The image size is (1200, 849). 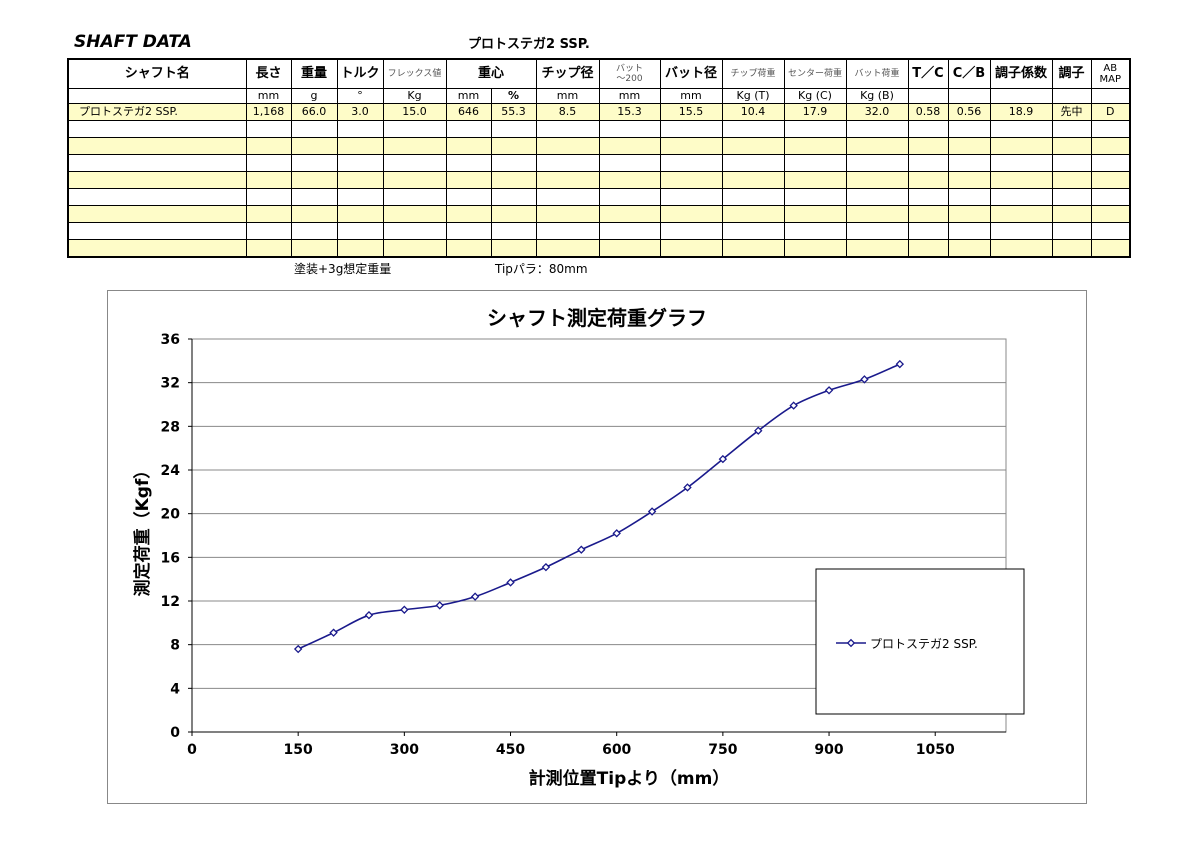 I want to click on header-length: 長さ, so click(x=268, y=73).